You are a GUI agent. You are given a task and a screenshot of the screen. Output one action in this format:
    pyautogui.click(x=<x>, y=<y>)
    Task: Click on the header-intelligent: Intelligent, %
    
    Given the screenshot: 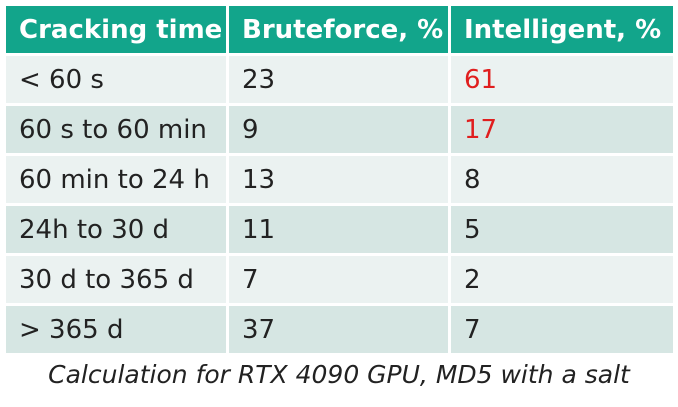 What is the action you would take?
    pyautogui.click(x=562, y=29)
    